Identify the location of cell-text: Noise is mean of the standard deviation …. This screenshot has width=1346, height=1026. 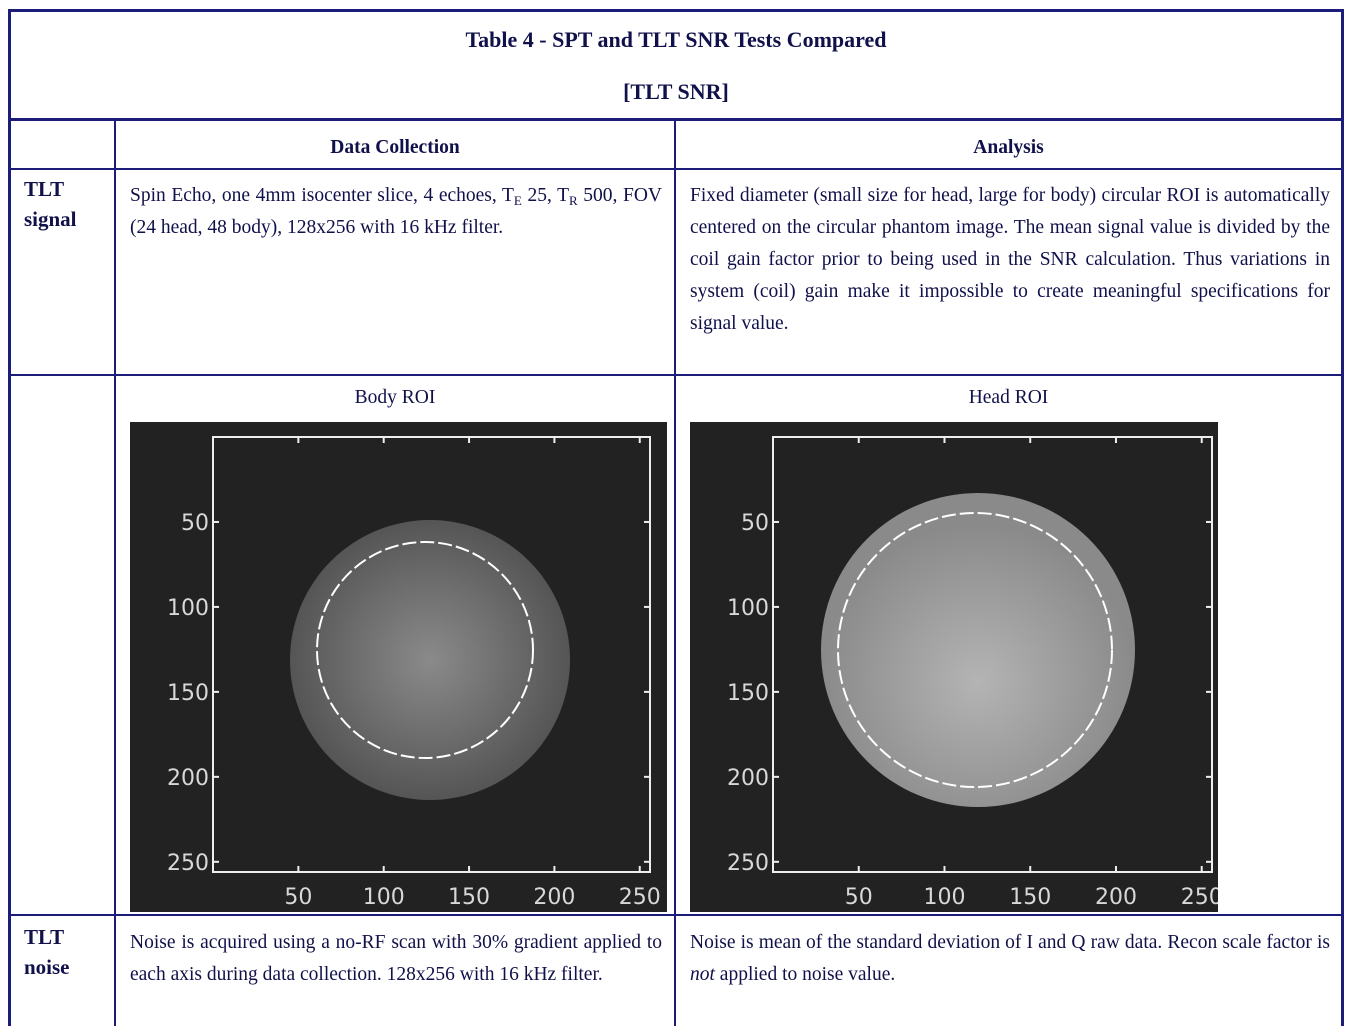
(1010, 959).